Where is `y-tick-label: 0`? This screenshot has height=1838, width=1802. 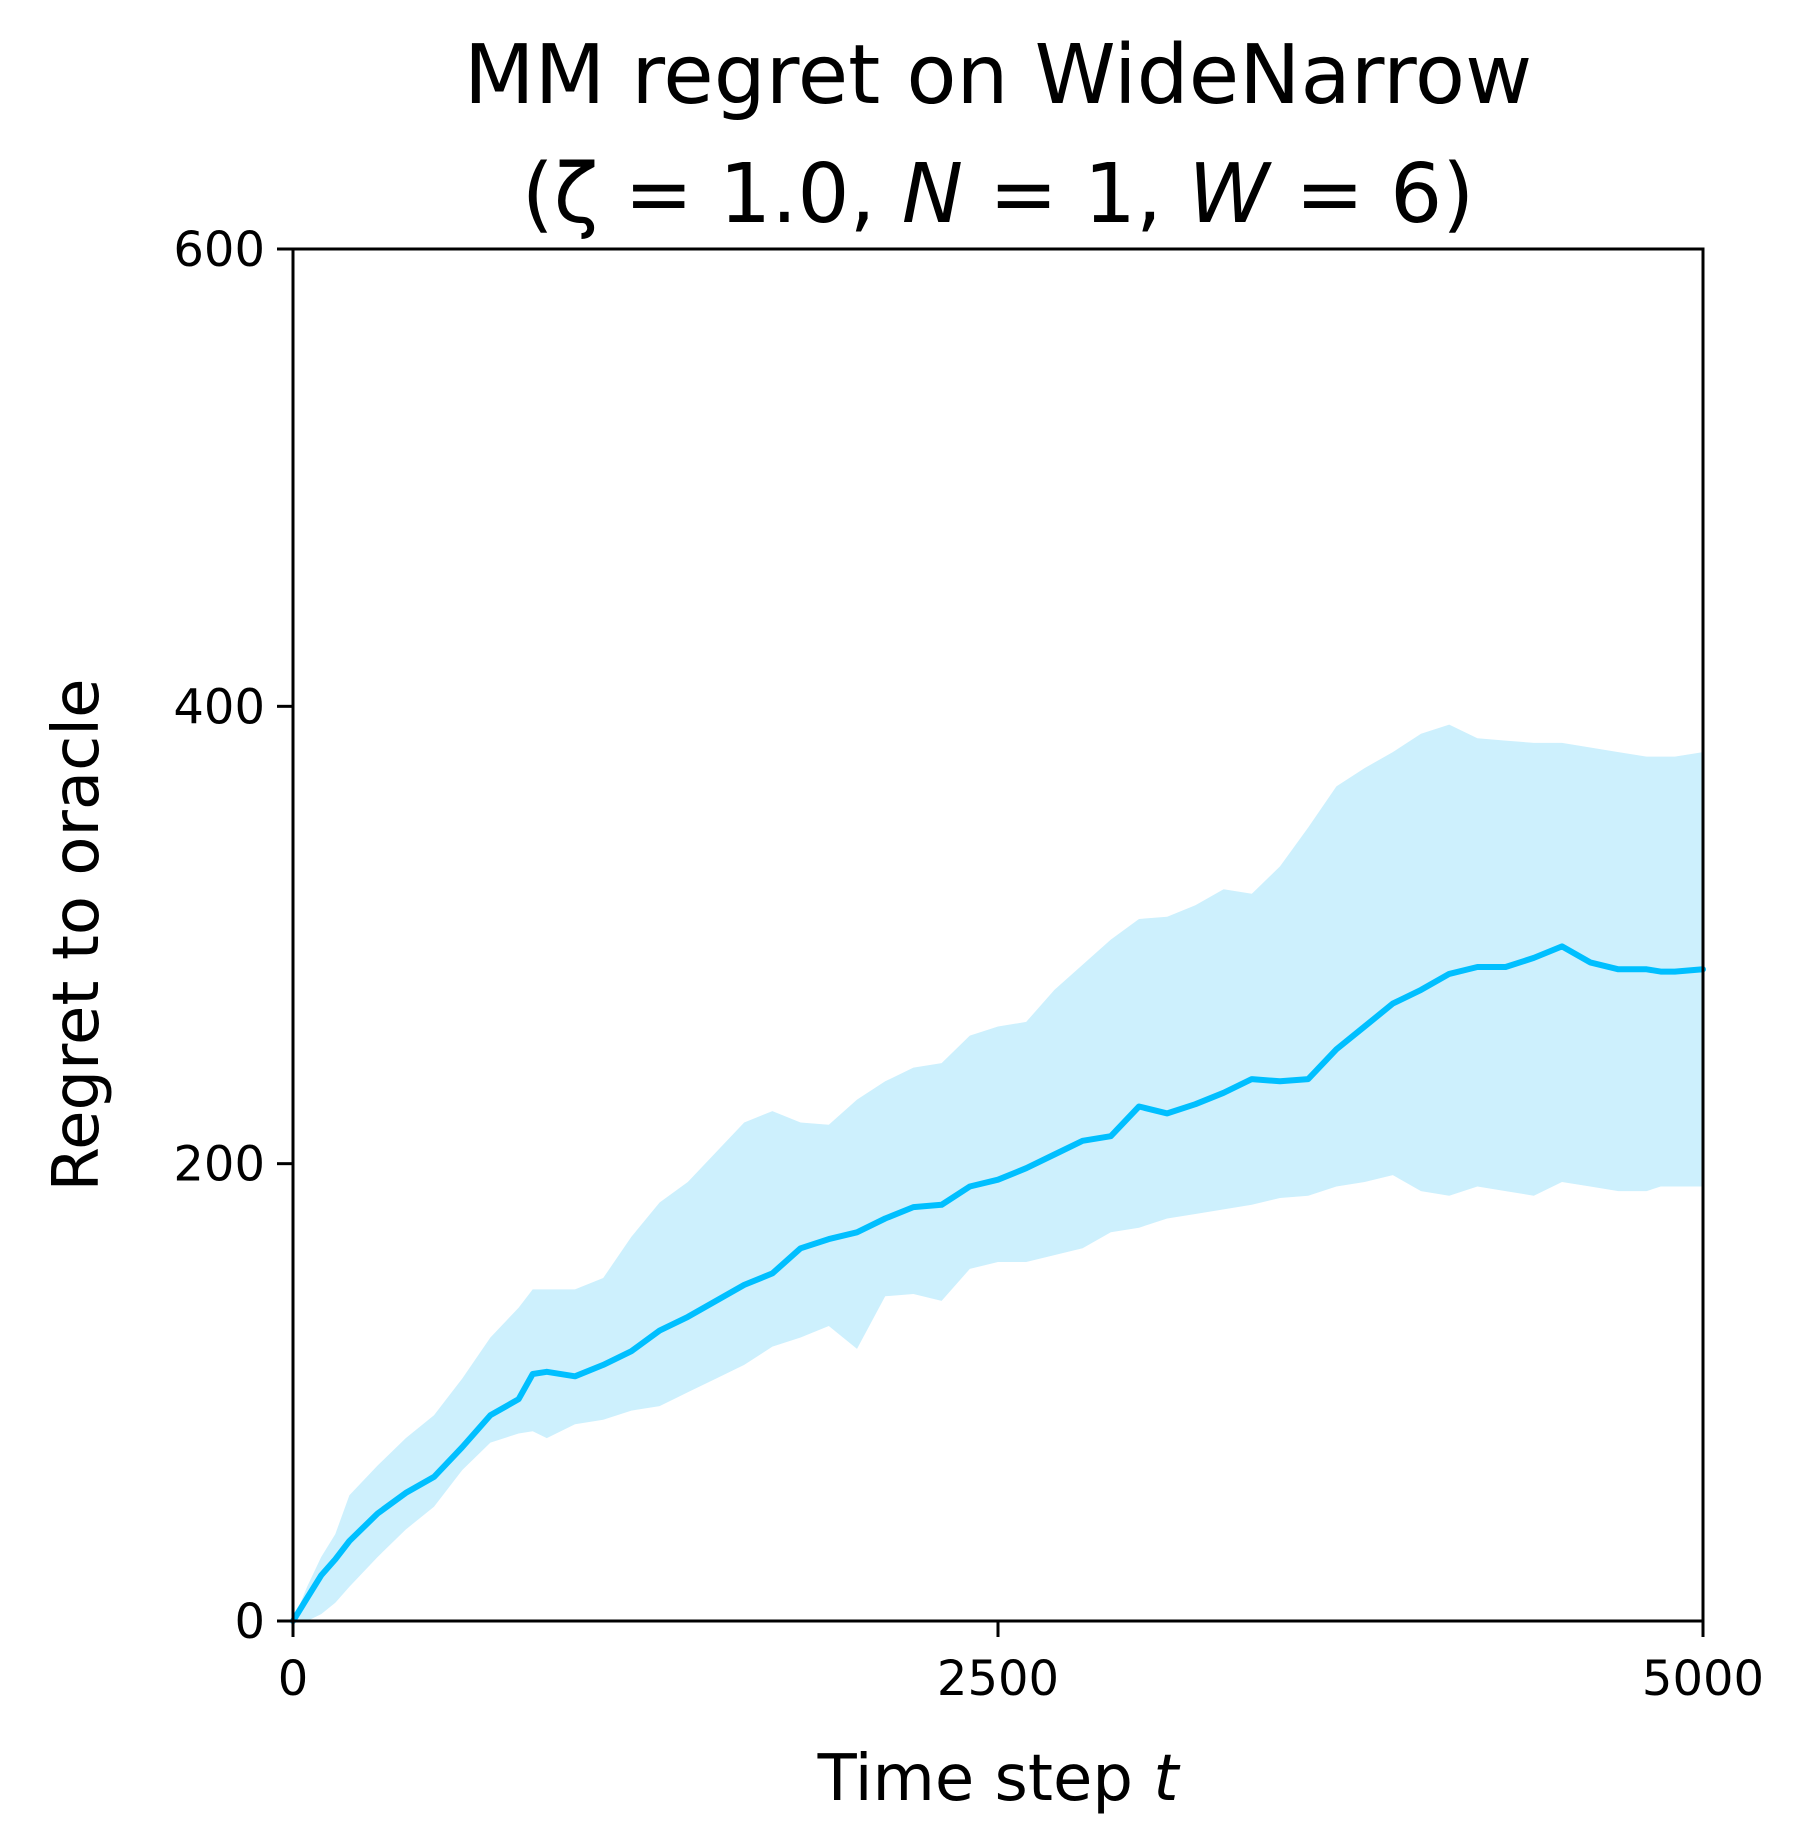
y-tick-label: 0 is located at coordinates (249, 1622).